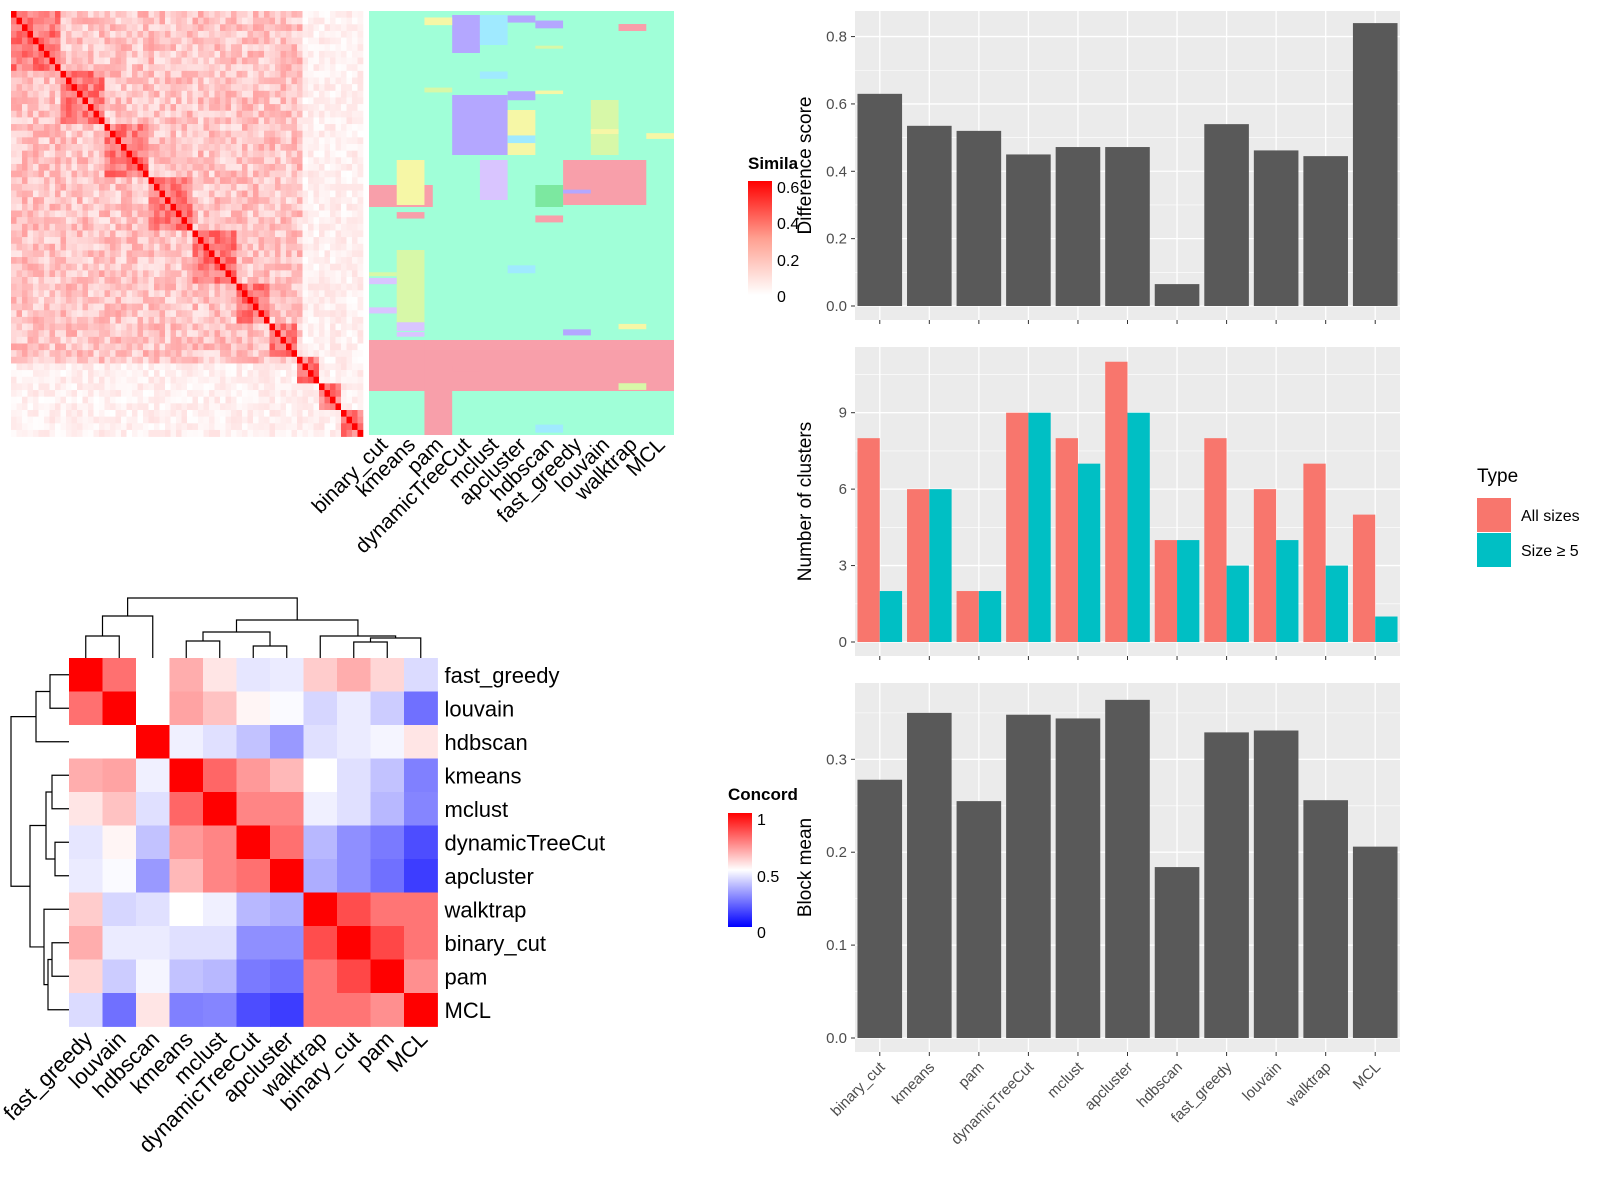  Describe the element at coordinates (486, 742) in the screenshot. I see `concordance-row-label: hdbscan` at that location.